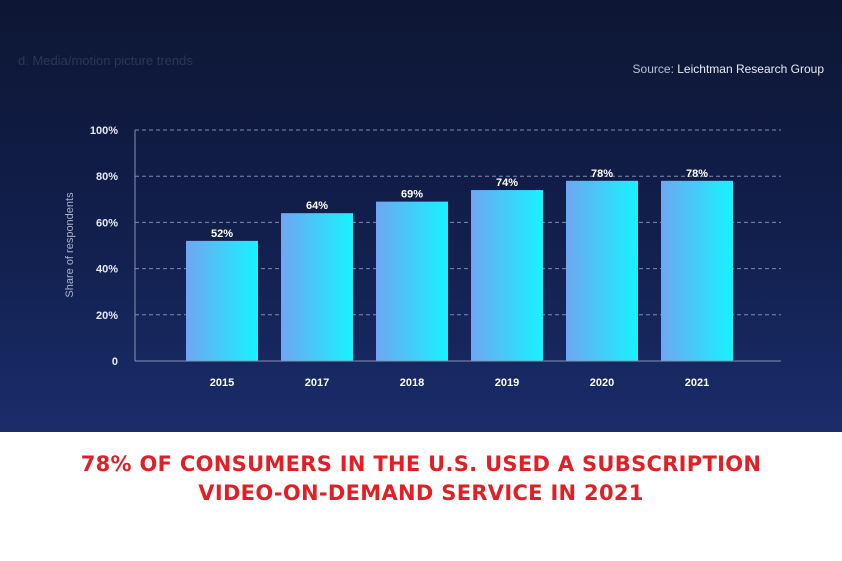 This screenshot has height=561, width=842. I want to click on data-label: 69%, so click(412, 195).